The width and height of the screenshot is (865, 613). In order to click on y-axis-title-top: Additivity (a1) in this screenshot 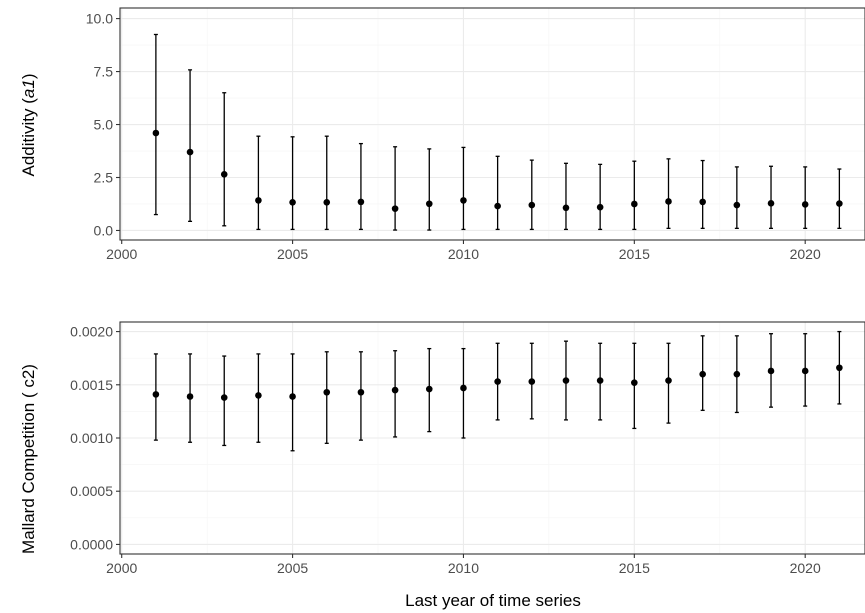, I will do `click(28, 124)`.